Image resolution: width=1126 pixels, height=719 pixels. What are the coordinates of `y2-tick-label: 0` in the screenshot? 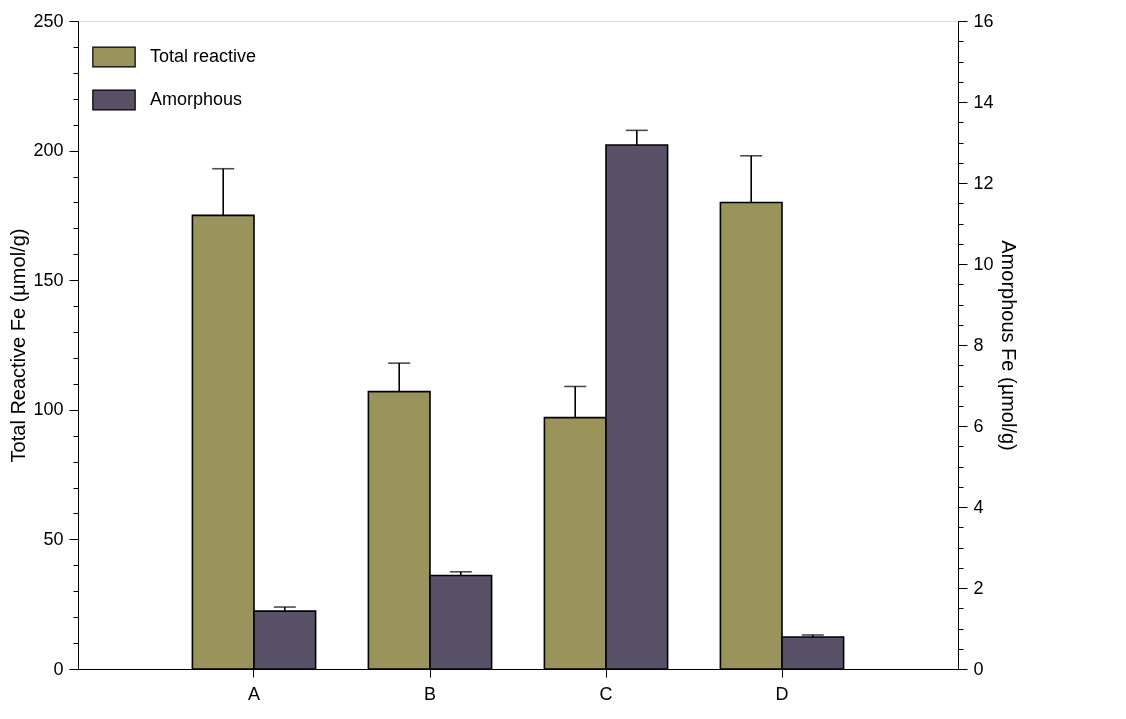 It's located at (978, 668).